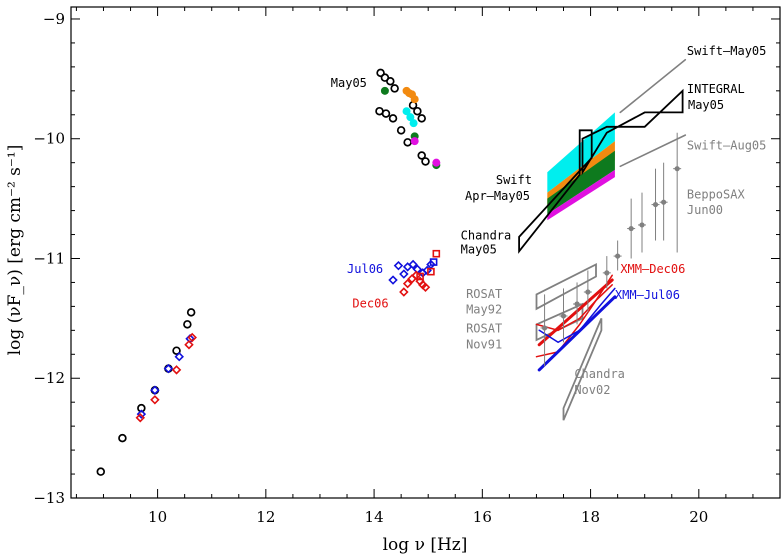 The image size is (782, 555). Describe the element at coordinates (425, 545) in the screenshot. I see `x-axis-title: log ν [Hz]` at that location.